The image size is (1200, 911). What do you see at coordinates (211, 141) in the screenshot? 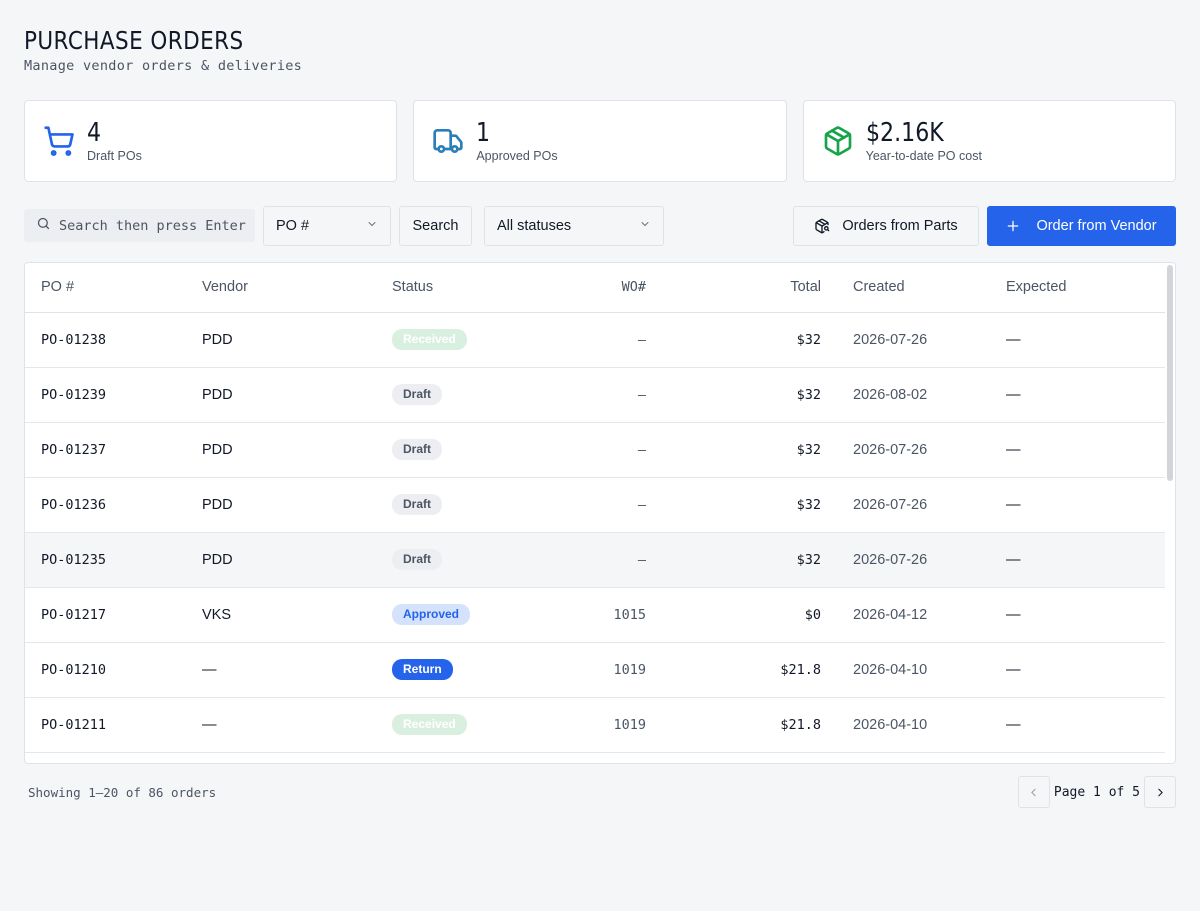
I see `stat-card-draft: 4 Draft POs` at bounding box center [211, 141].